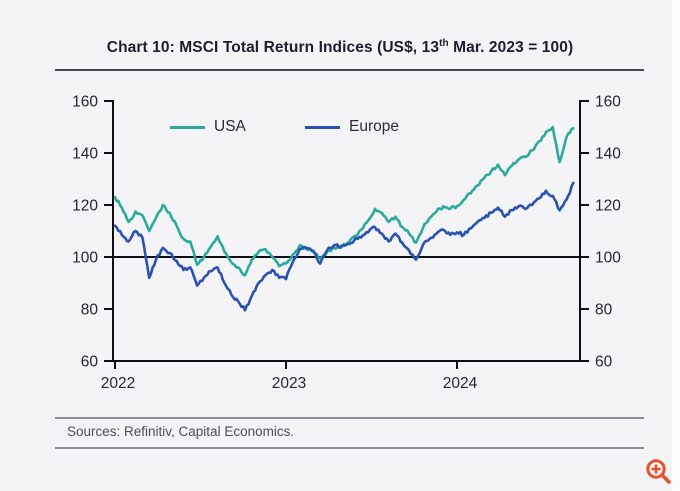 This screenshot has height=491, width=680. I want to click on source-divider-bottom, so click(349, 448).